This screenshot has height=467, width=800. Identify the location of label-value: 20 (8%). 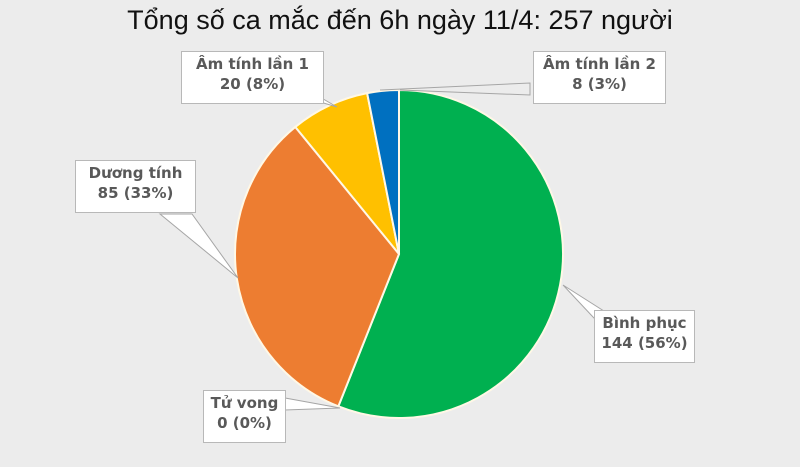
(252, 84).